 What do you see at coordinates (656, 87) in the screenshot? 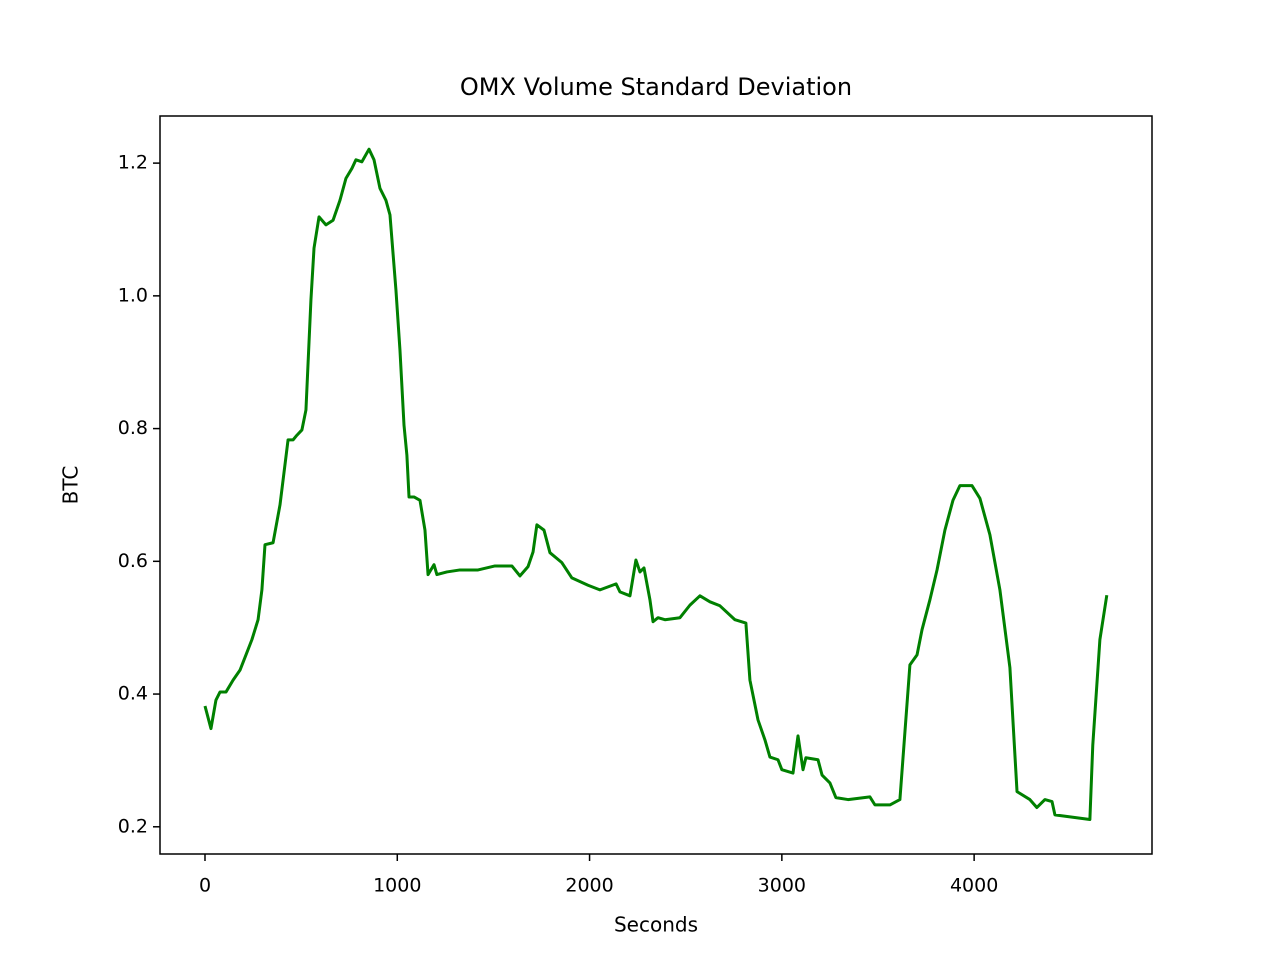
I see `chart-title: OMX Volume Standard Deviation` at bounding box center [656, 87].